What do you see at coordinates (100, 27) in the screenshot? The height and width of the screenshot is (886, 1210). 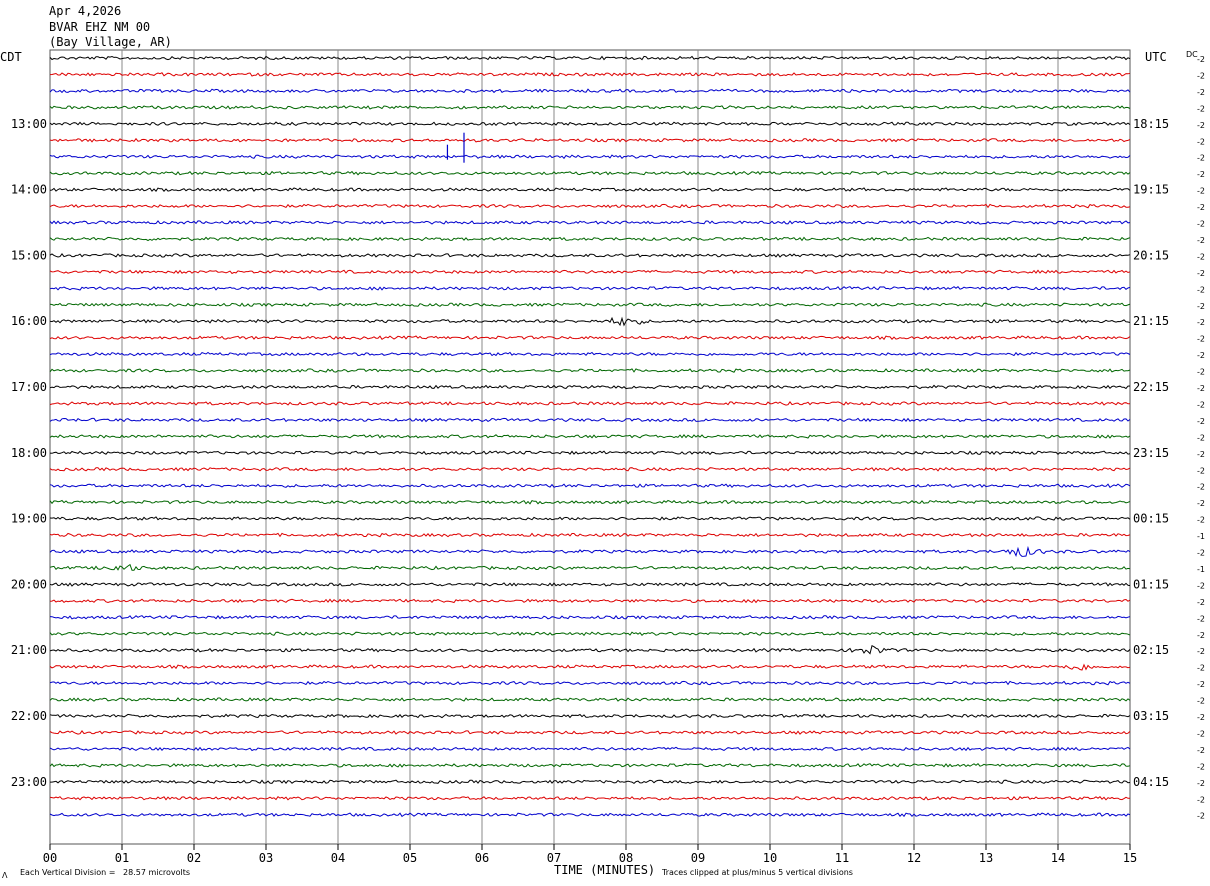 I see `header-station: BVAR EHZ NM 00` at bounding box center [100, 27].